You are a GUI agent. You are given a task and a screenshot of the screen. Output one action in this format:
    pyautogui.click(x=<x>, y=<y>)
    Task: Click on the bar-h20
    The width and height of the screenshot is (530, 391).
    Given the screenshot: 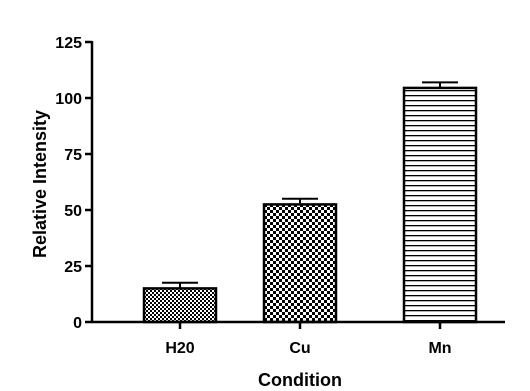 What is the action you would take?
    pyautogui.click(x=180, y=305)
    